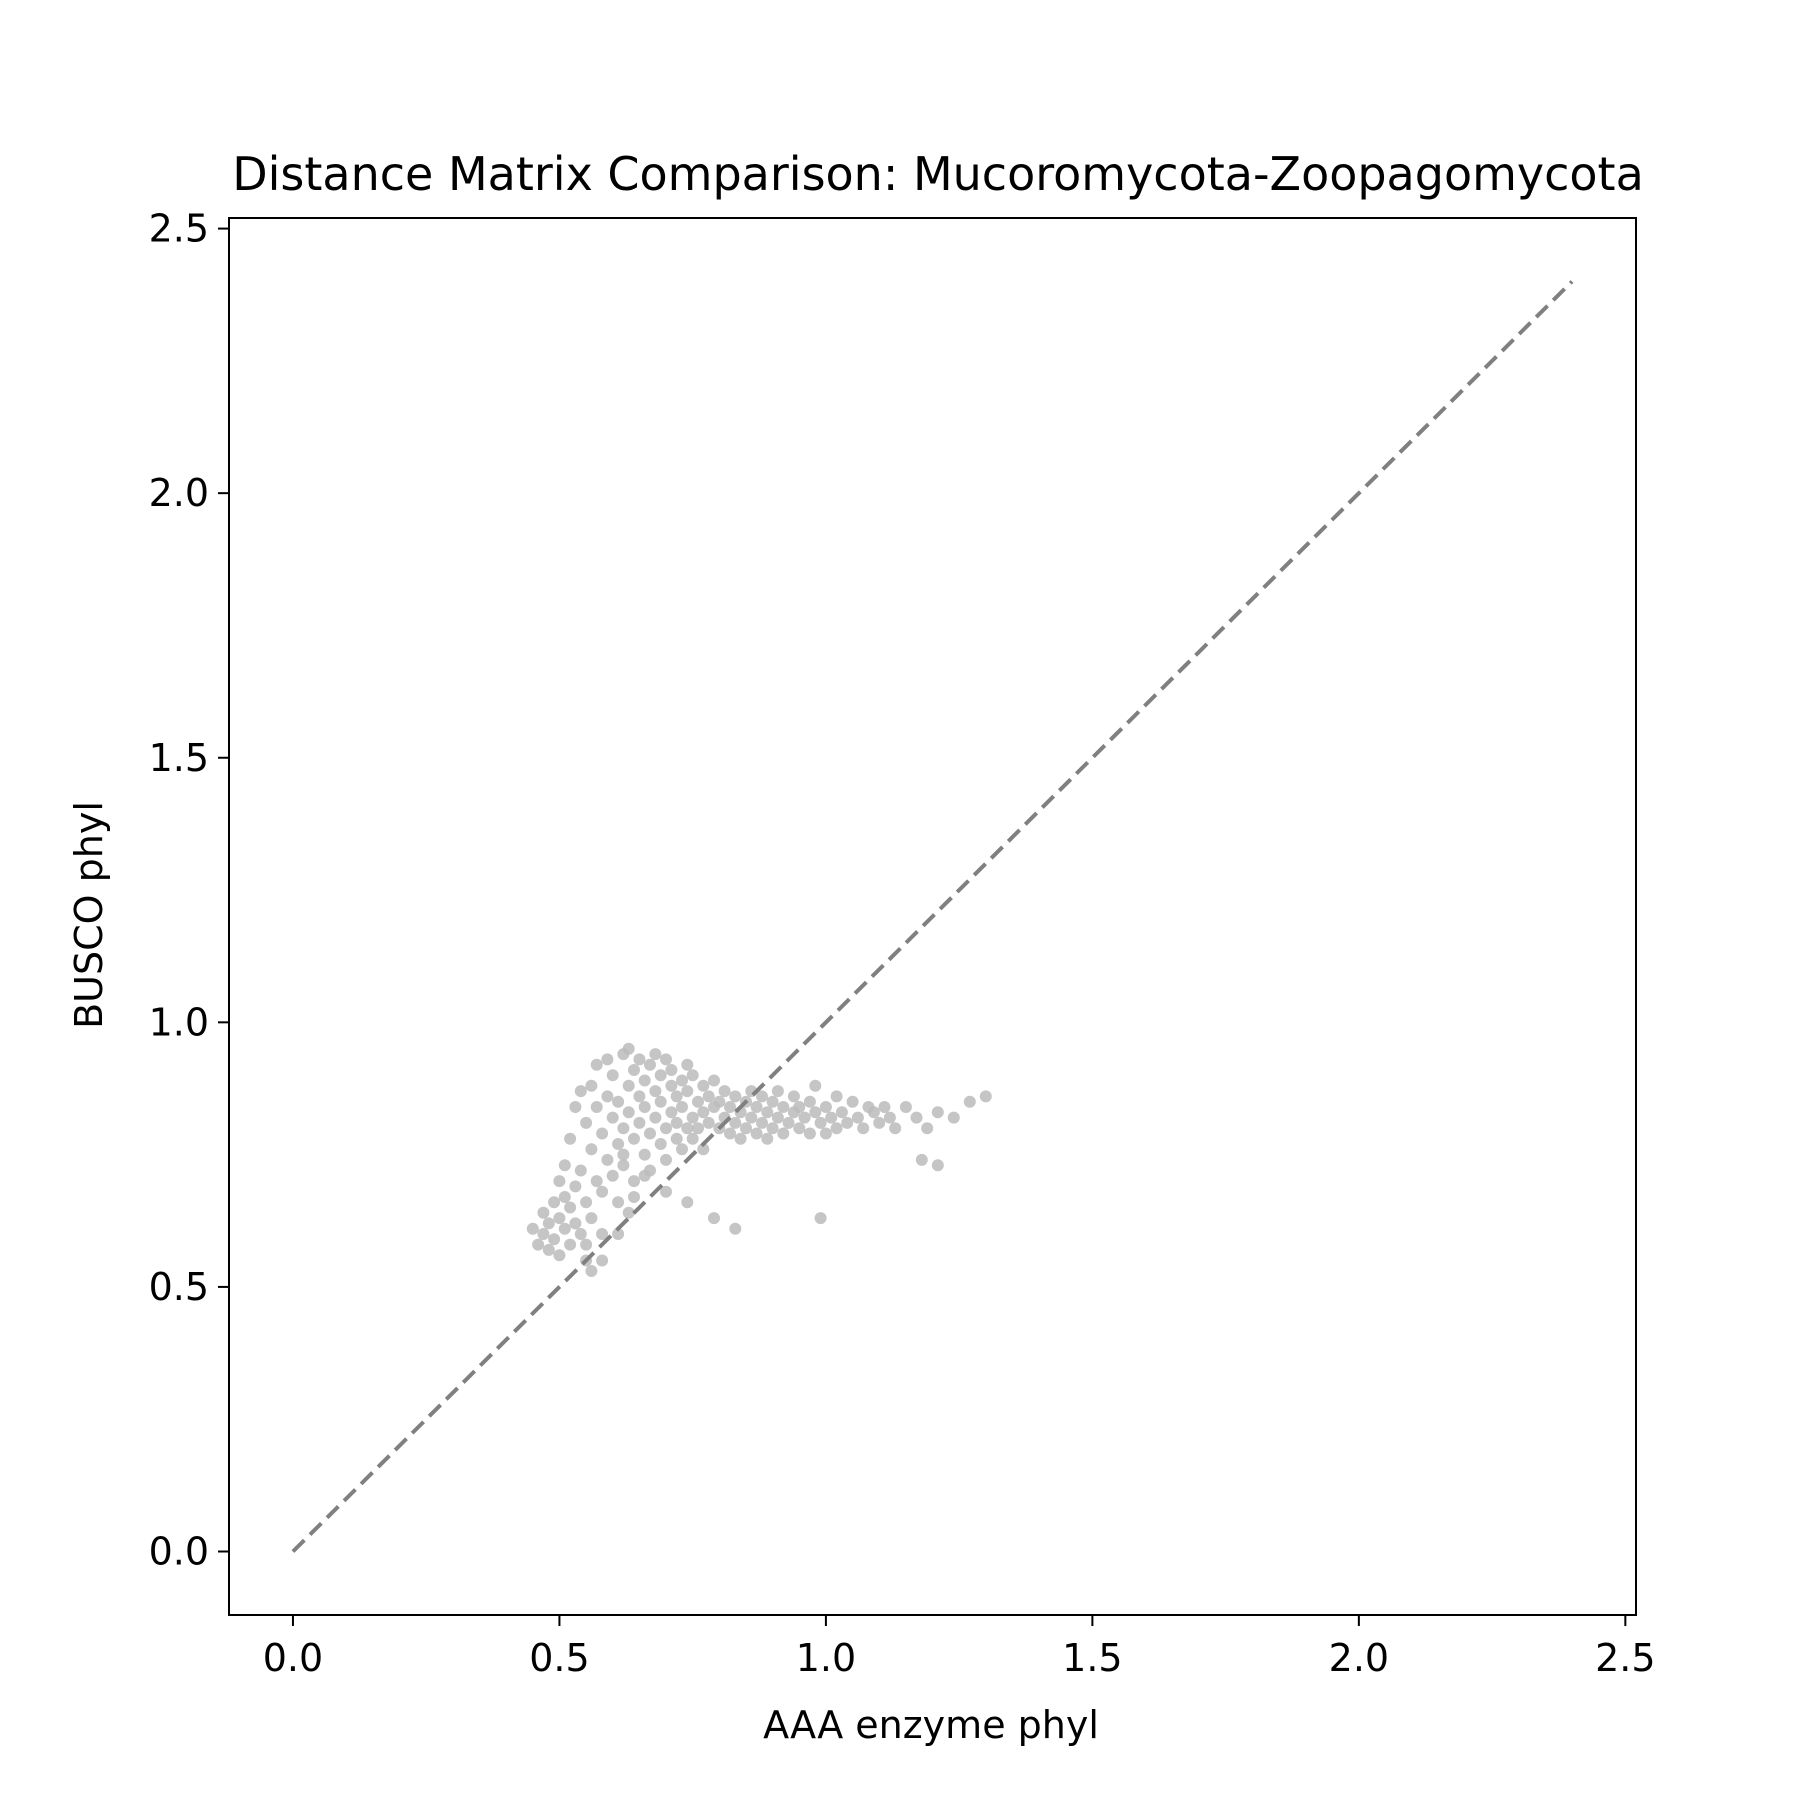  What do you see at coordinates (1359, 1658) in the screenshot?
I see `x-tick-label: 2.0` at bounding box center [1359, 1658].